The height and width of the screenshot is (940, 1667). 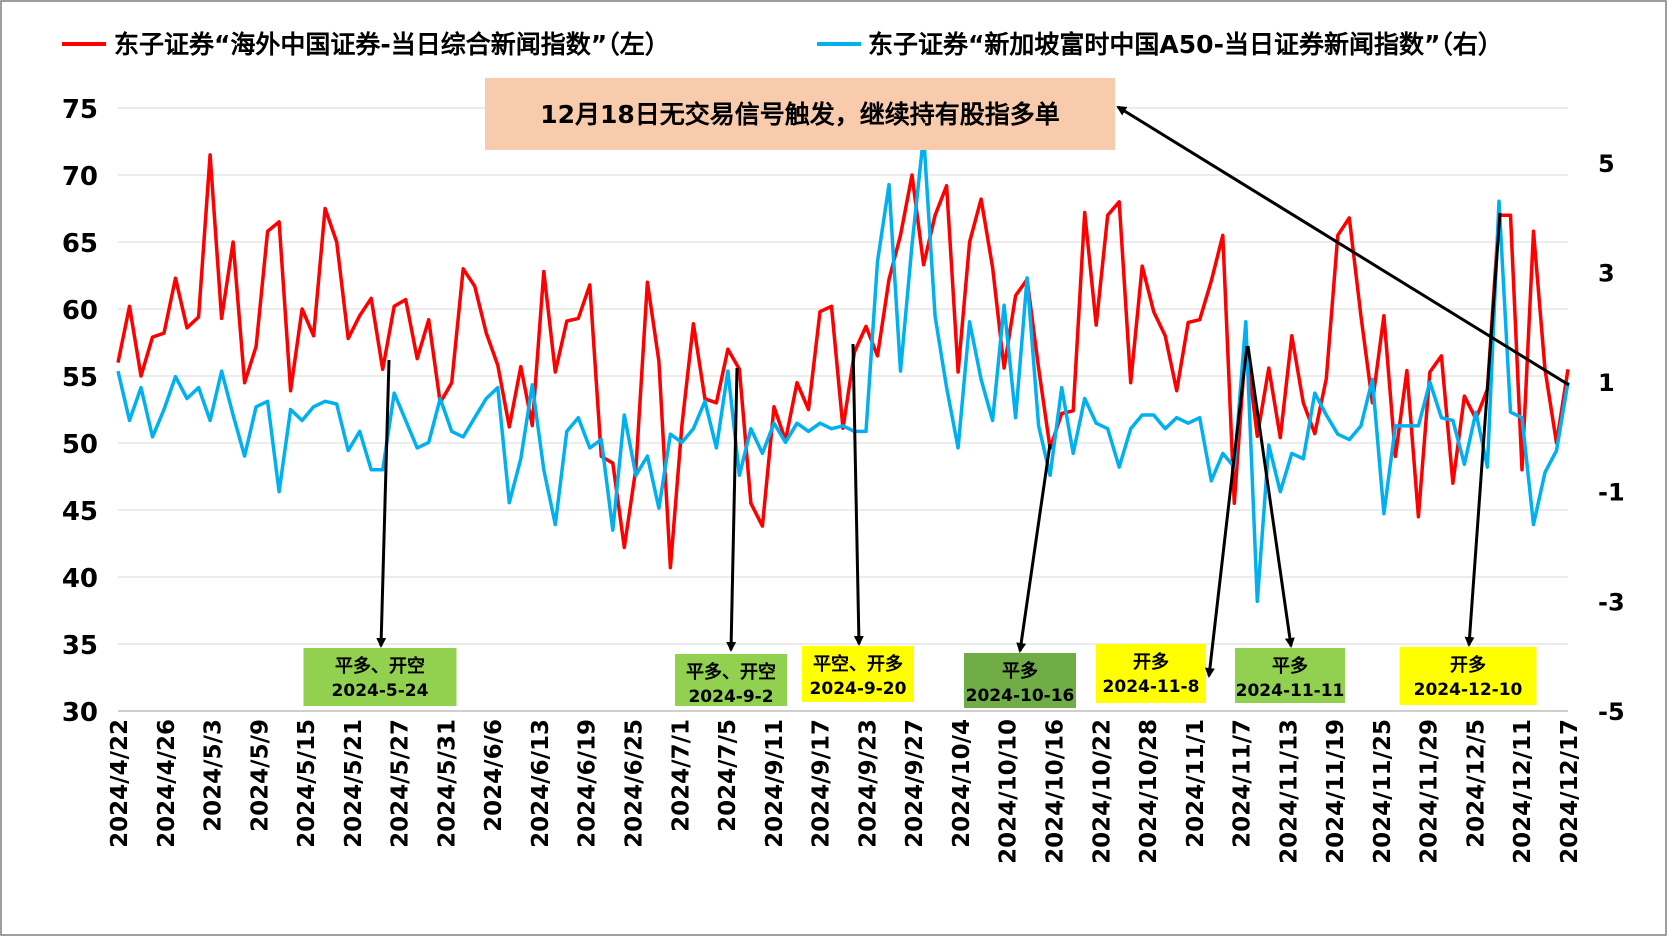 I want to click on annotation-box: 平多、开空 2024-5-24, so click(x=380, y=677).